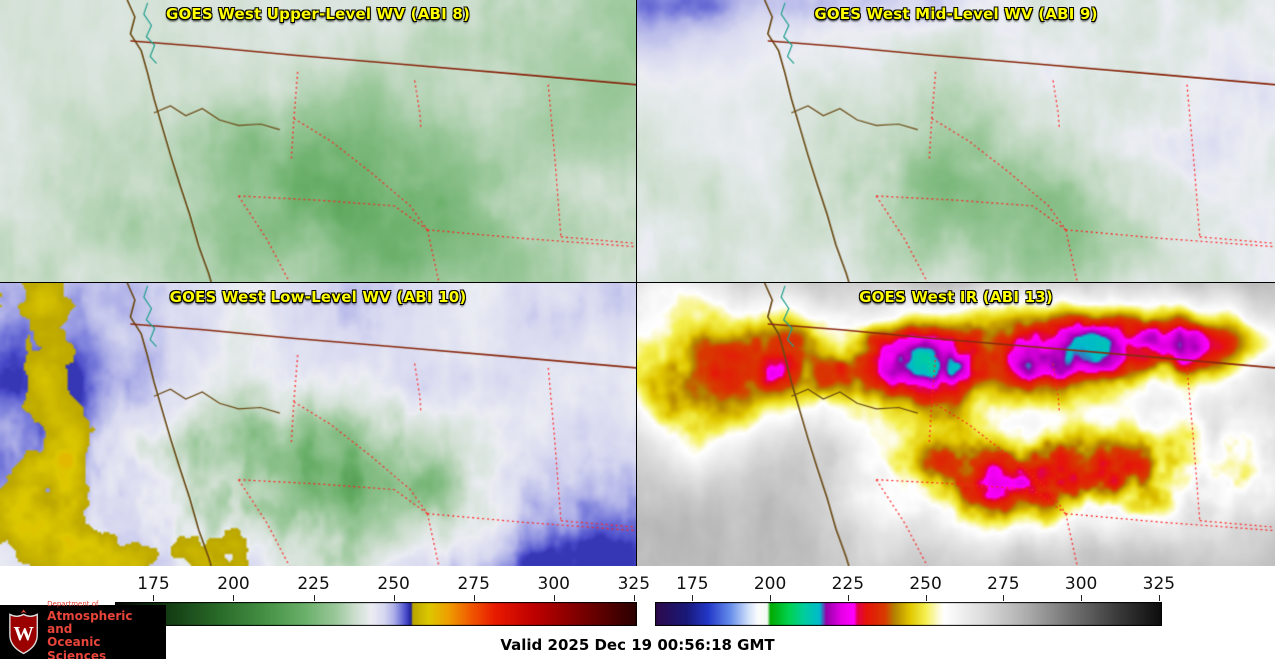  I want to click on wv-colorbar, so click(376, 614).